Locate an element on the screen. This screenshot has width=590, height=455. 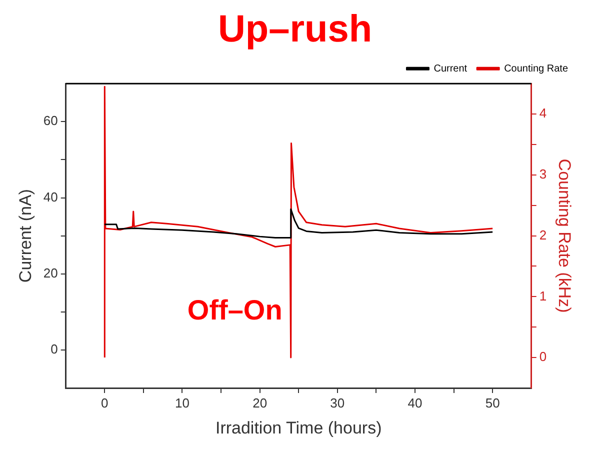
y-axis-title: Current (nA) is located at coordinates (25, 236).